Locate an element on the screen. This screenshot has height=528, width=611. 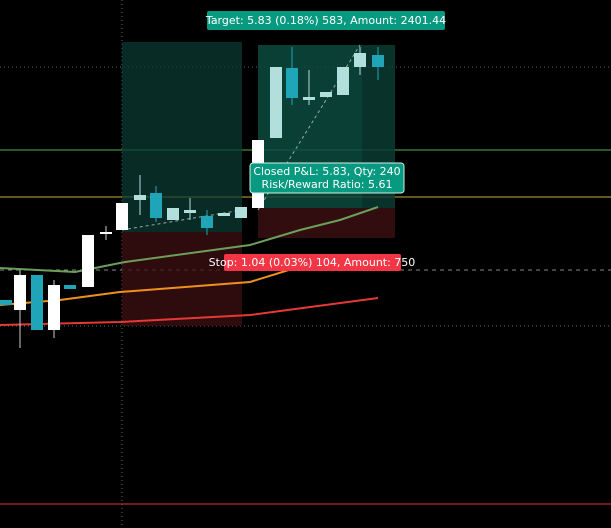
loss-zone is located at coordinates (182, 279).